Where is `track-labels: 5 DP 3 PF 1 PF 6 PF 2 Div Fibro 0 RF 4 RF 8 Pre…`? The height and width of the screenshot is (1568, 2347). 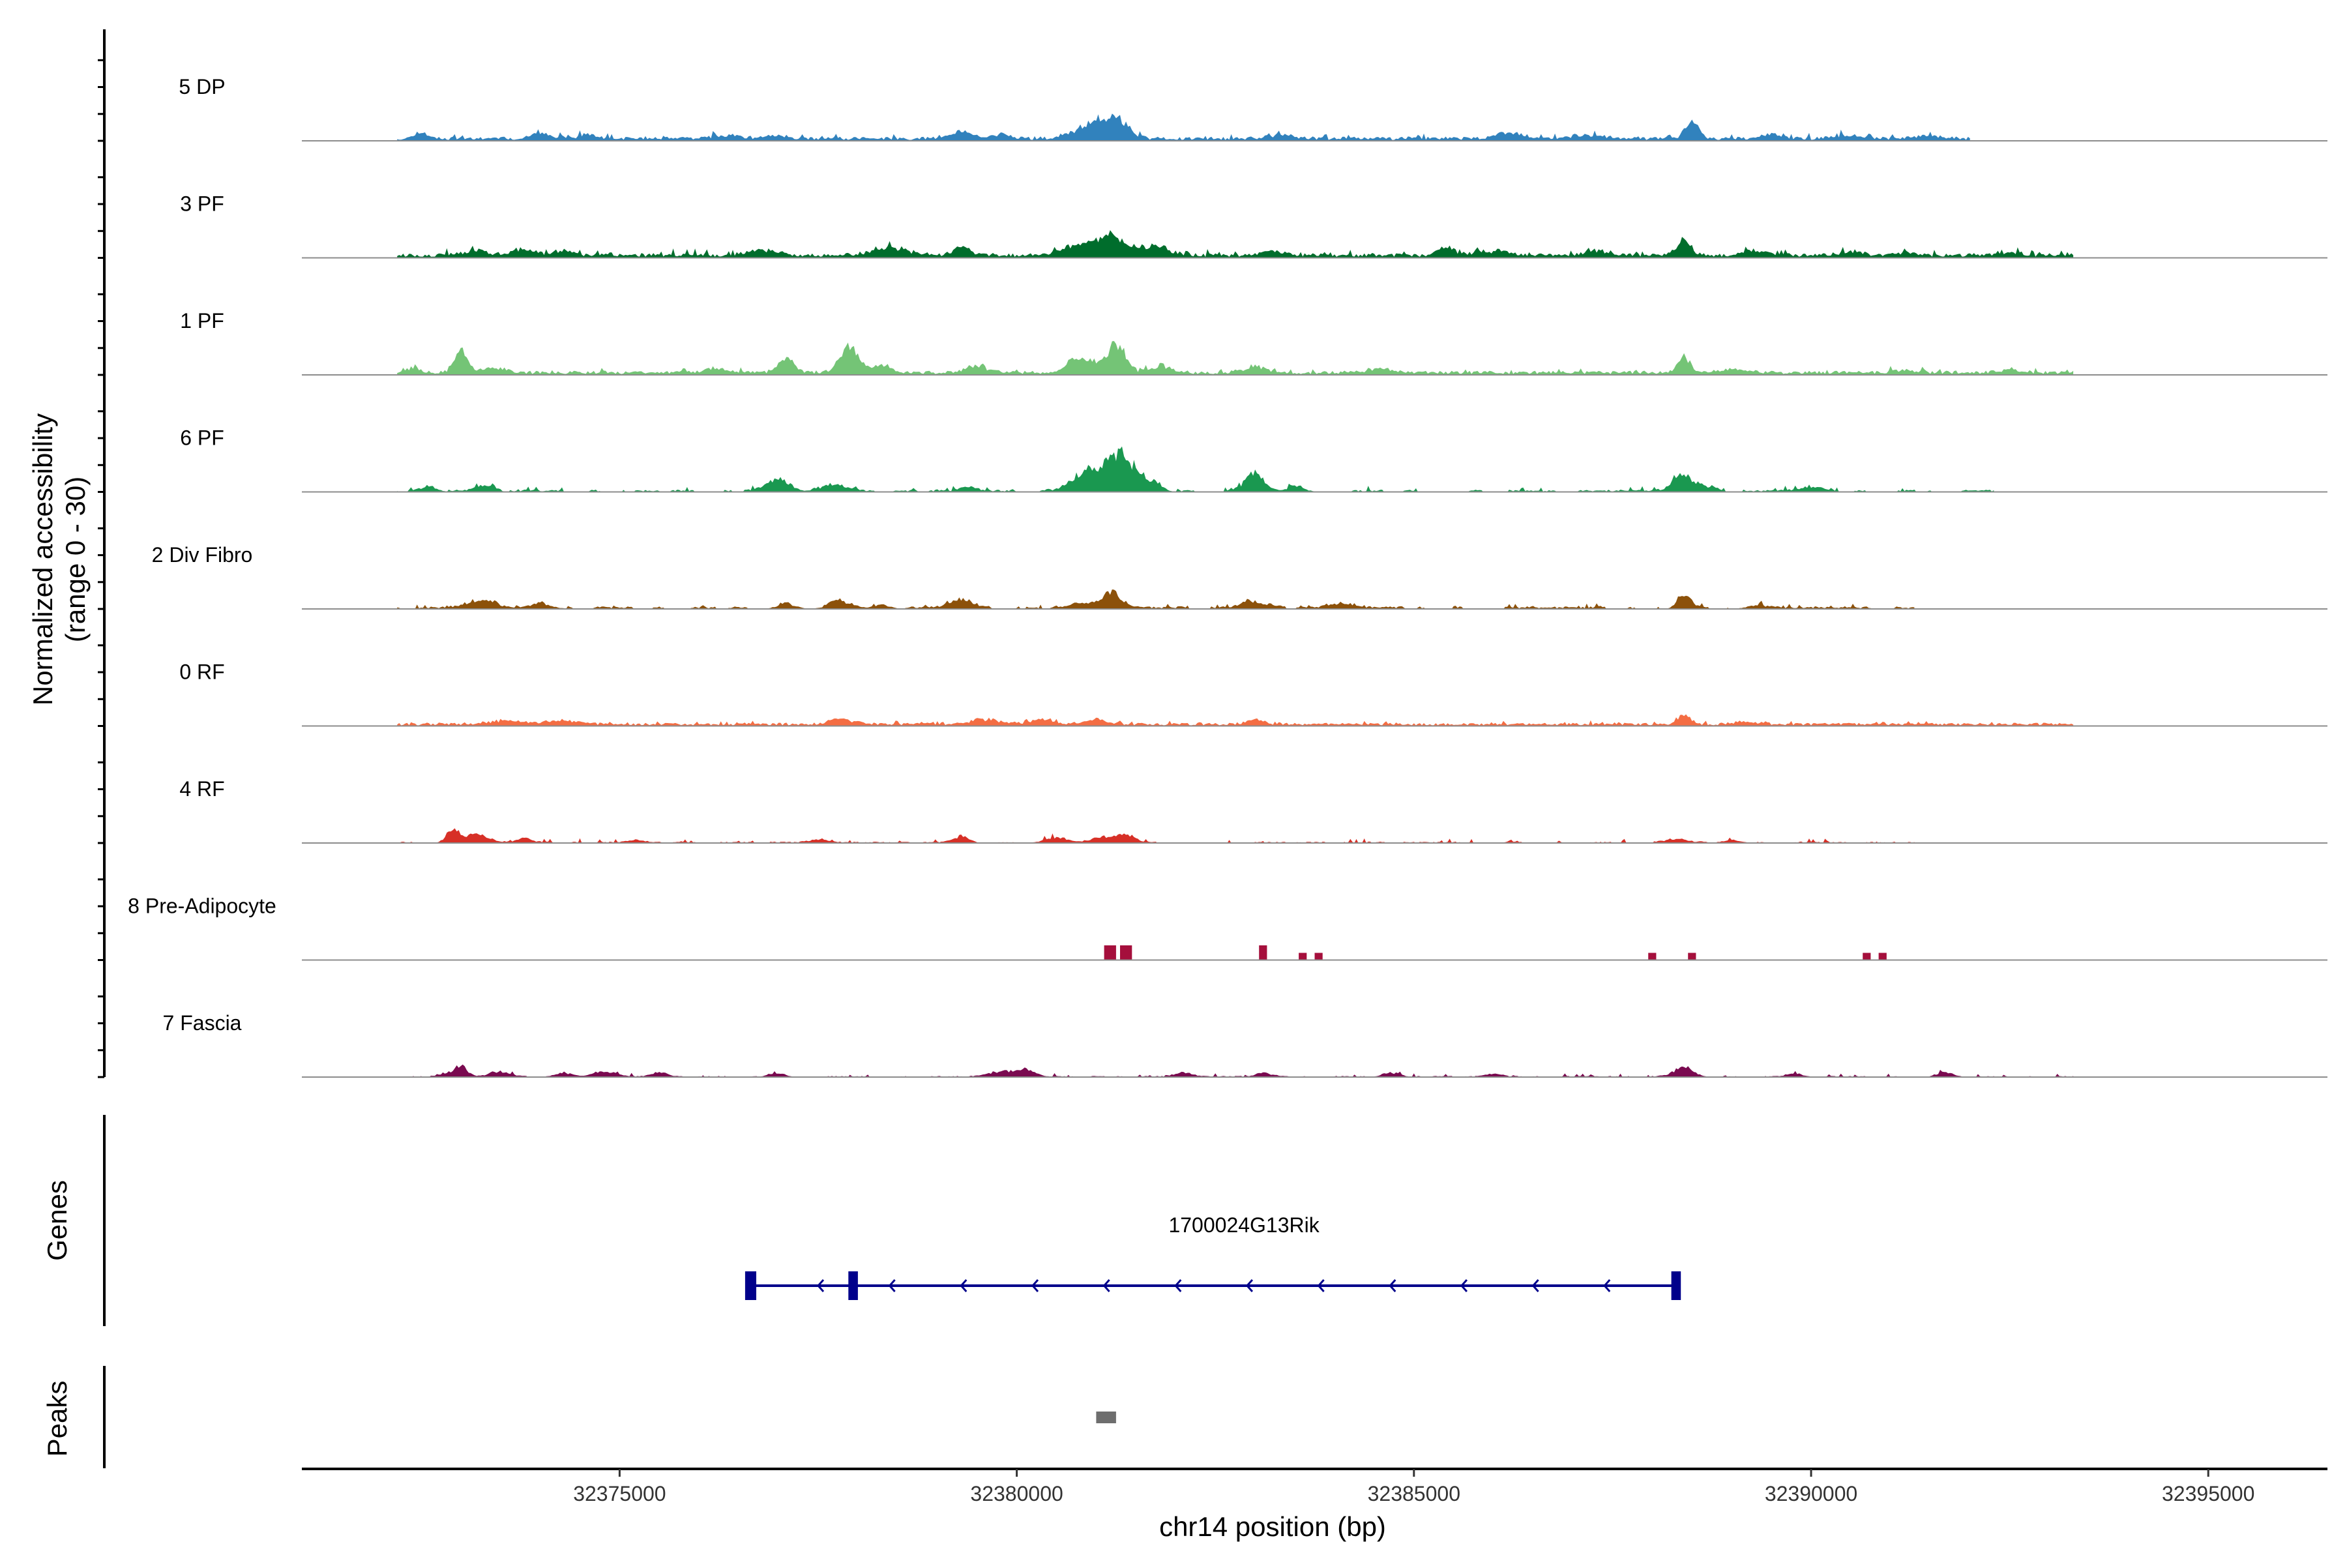 track-labels: 5 DP 3 PF 1 PF 6 PF 2 Div Fibro 0 RF 4 RF 8 Pre… is located at coordinates (202, 555).